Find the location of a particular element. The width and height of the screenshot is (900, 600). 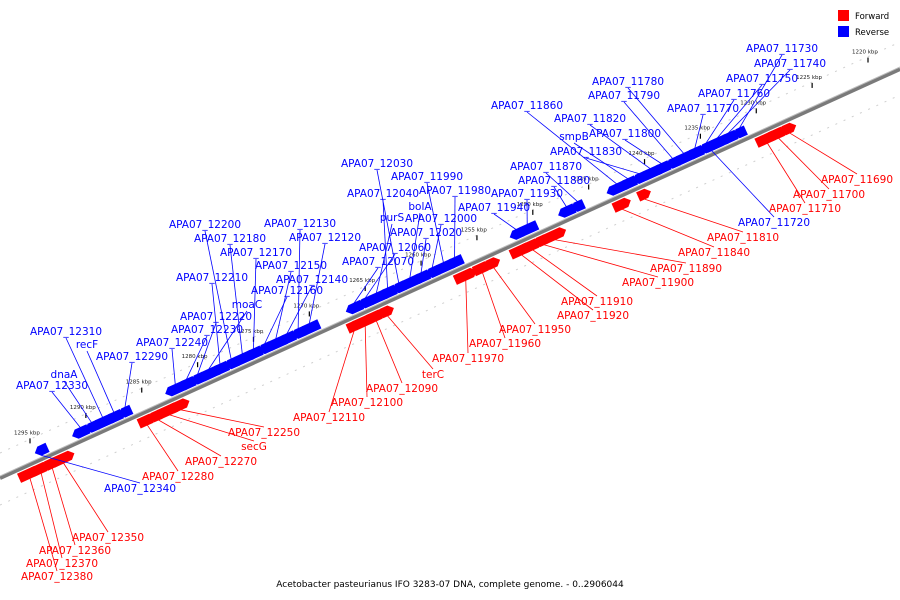

forward-gene-label: APA07_11840 is located at coordinates (714, 253).